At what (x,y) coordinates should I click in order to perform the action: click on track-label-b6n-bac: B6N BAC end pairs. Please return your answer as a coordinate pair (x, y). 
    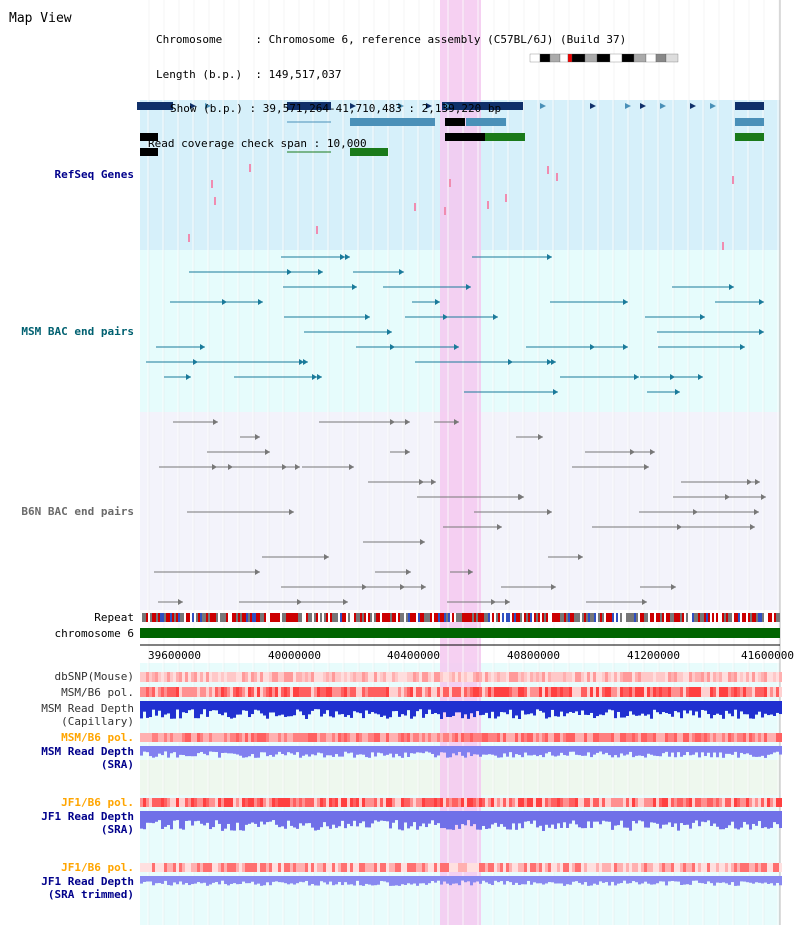
    Looking at the image, I should click on (77, 511).